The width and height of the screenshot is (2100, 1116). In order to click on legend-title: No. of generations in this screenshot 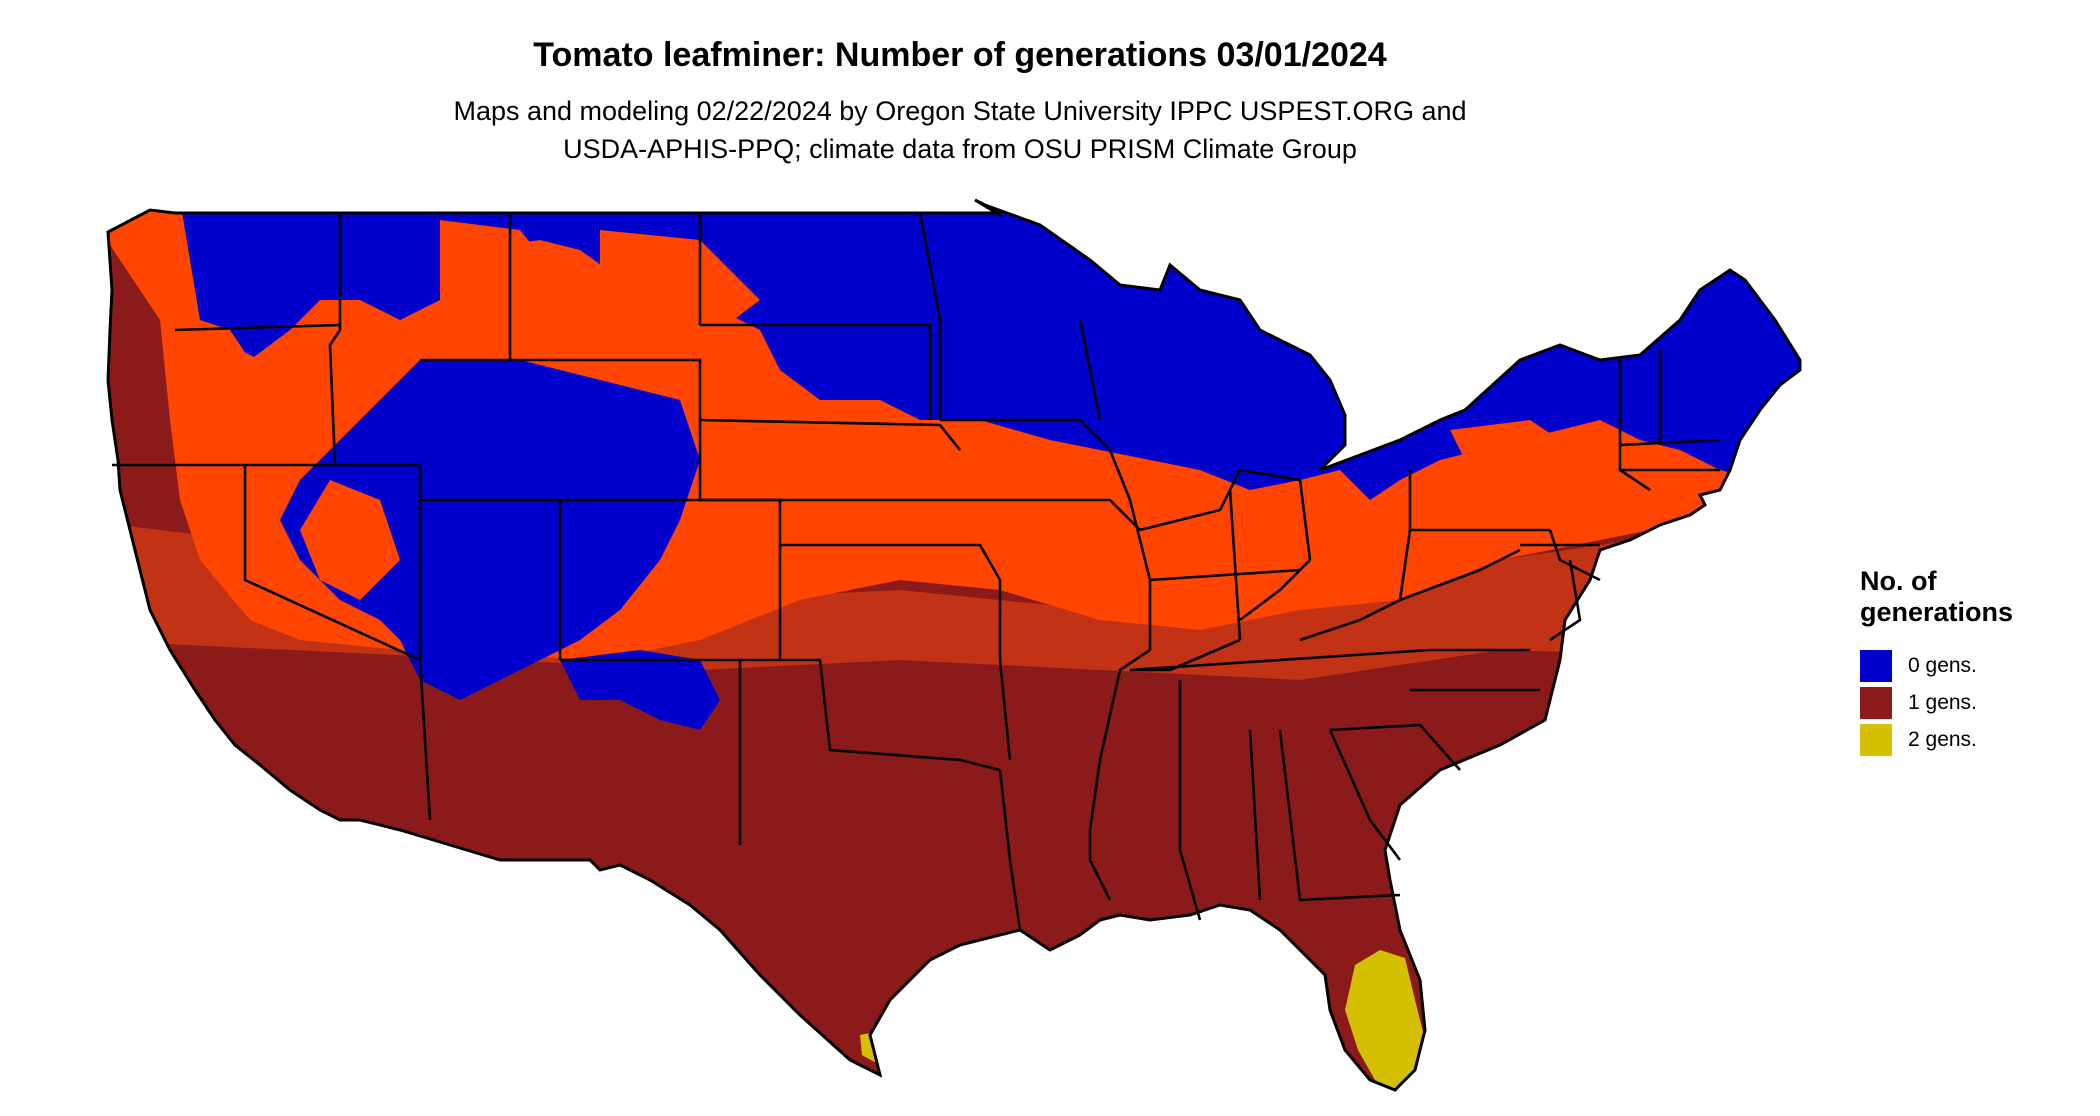, I will do `click(1960, 597)`.